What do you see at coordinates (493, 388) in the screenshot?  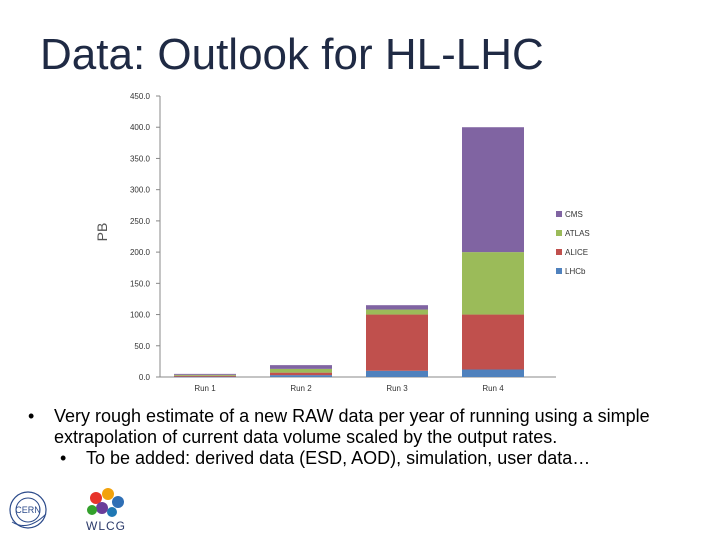 I see `x-tick-label: Run 4` at bounding box center [493, 388].